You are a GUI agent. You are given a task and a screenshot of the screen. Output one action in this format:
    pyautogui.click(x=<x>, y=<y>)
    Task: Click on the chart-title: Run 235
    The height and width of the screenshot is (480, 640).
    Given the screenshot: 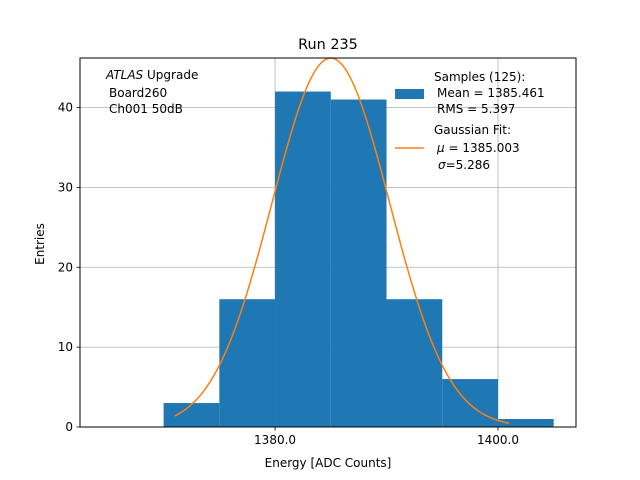 What is the action you would take?
    pyautogui.click(x=328, y=45)
    